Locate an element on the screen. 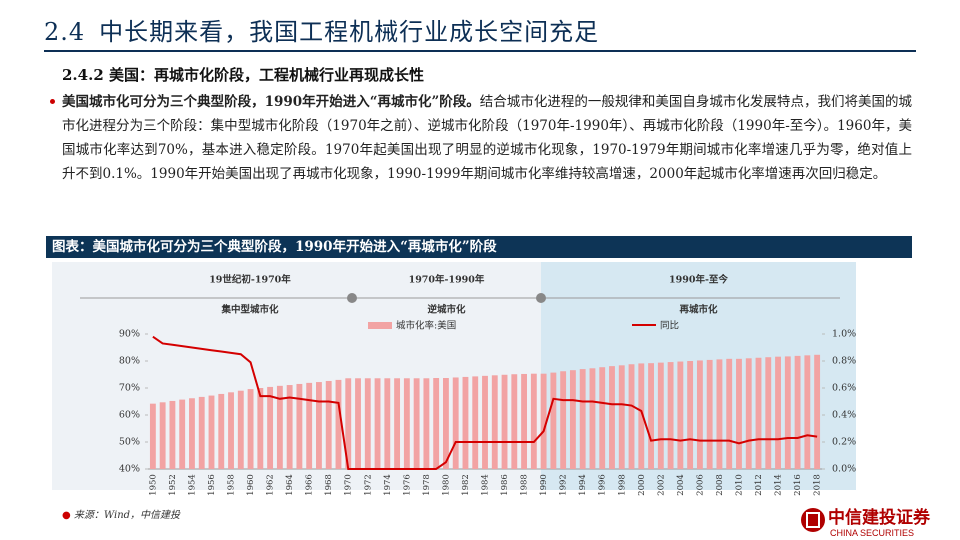 The width and height of the screenshot is (960, 540). legend-swatch is located at coordinates (380, 325).